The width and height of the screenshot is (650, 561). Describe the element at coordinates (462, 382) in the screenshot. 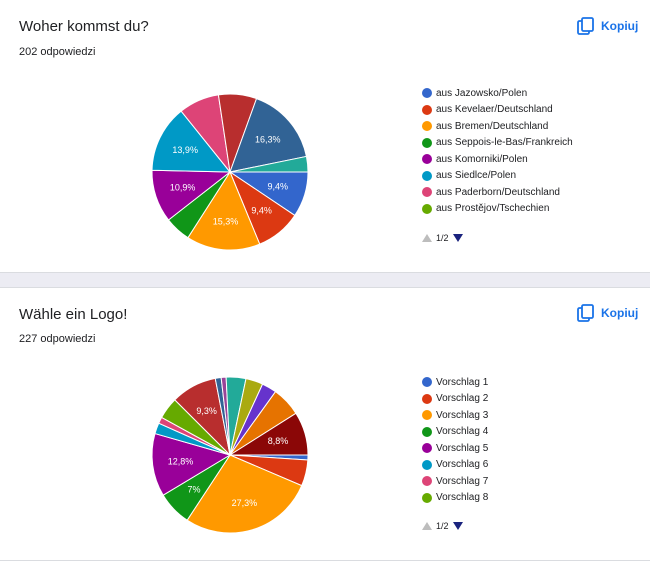

I see `legend-label: Vorschlag 1` at that location.